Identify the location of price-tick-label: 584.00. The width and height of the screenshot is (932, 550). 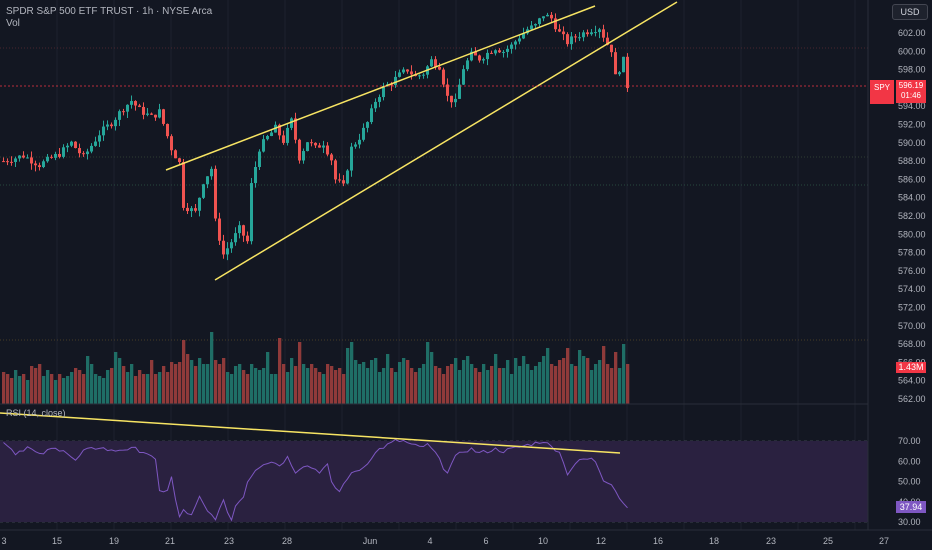
(912, 198).